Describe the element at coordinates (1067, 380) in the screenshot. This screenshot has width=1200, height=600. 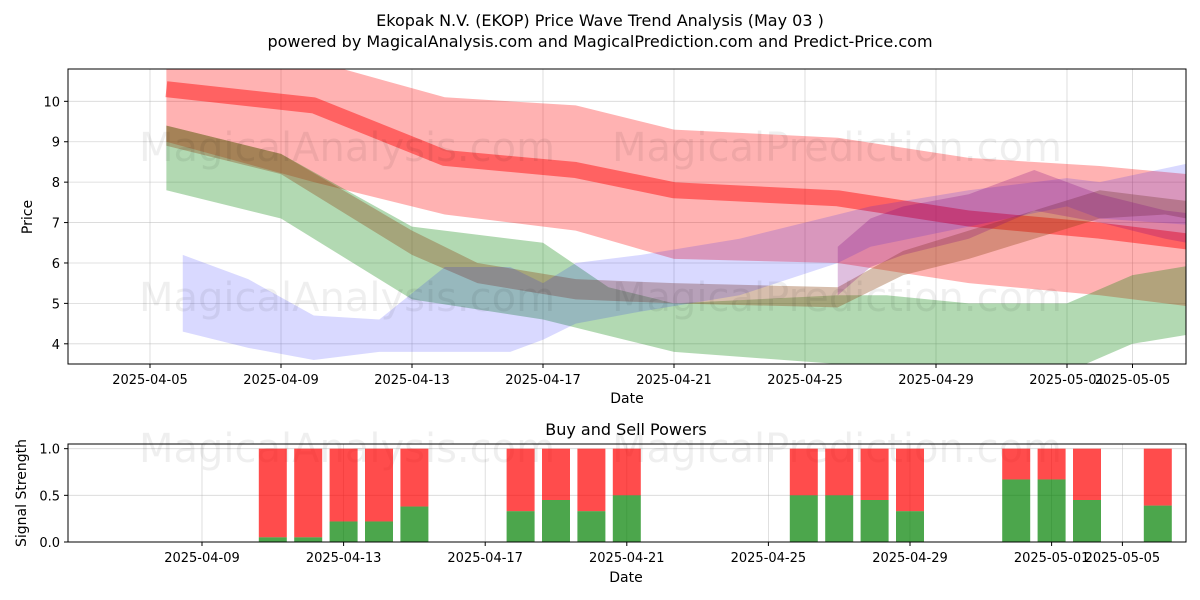
I see `price-x-tick-label: 2025-05-01` at that location.